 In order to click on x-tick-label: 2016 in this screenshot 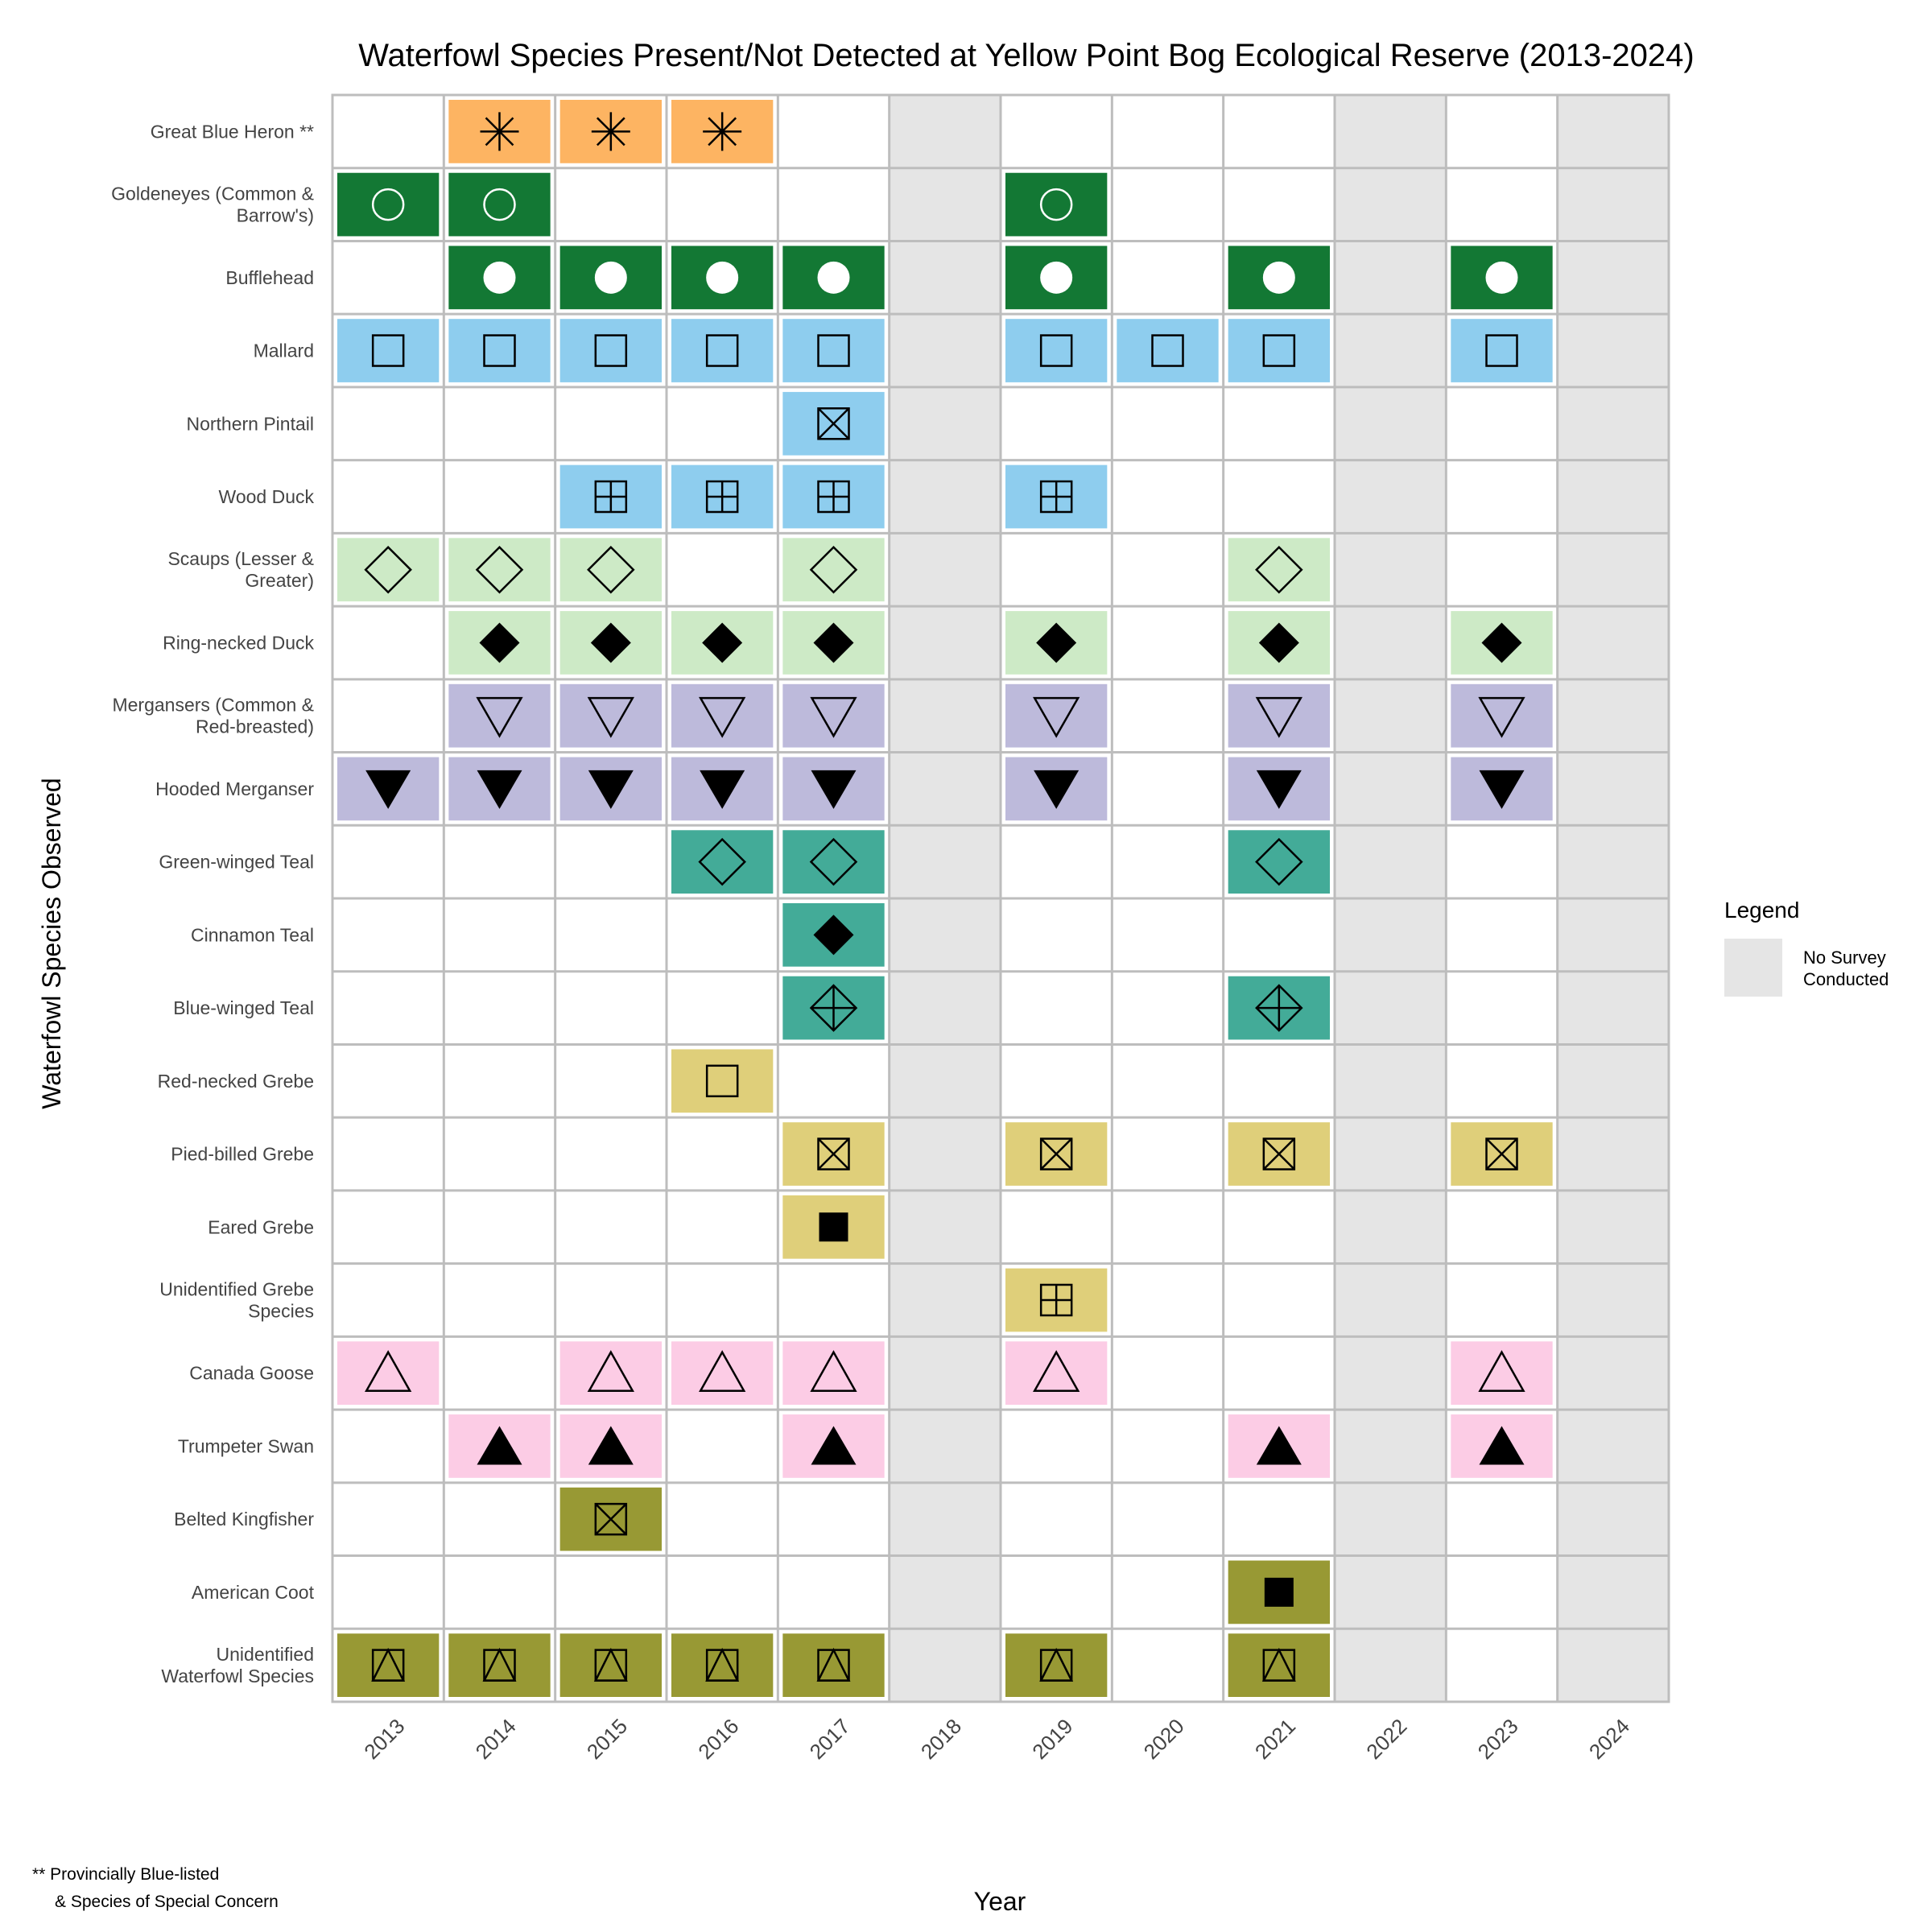, I will do `click(718, 1739)`.